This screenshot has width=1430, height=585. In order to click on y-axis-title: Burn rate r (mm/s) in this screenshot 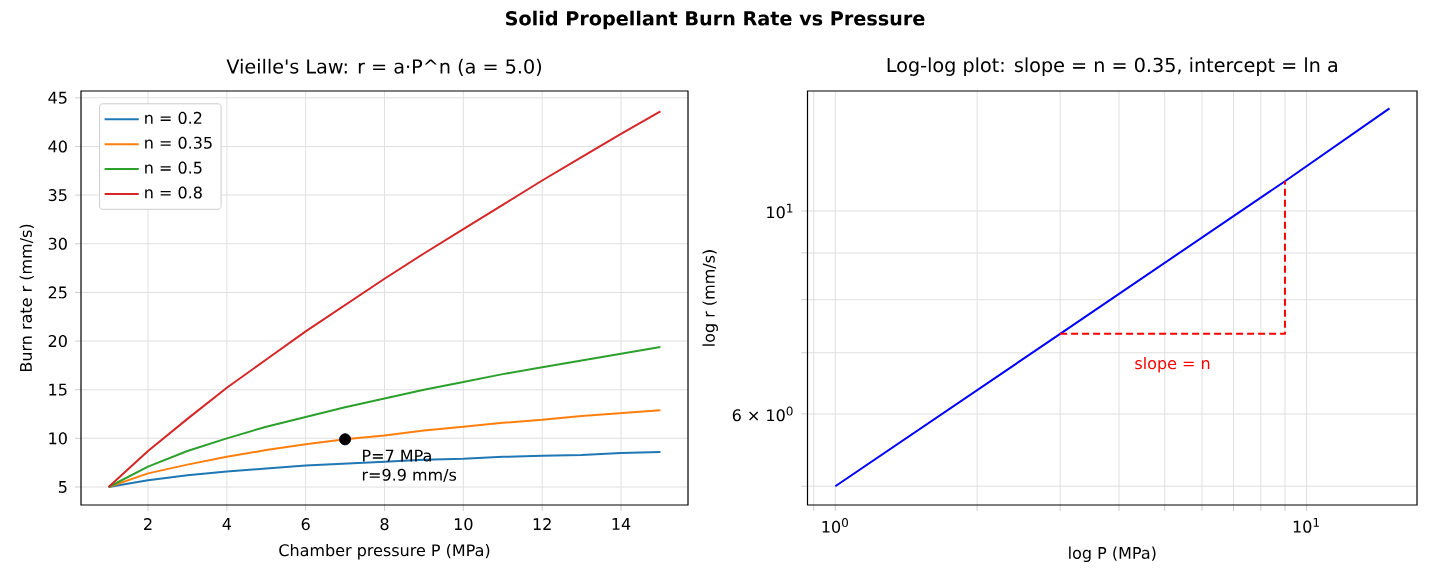, I will do `click(26, 298)`.